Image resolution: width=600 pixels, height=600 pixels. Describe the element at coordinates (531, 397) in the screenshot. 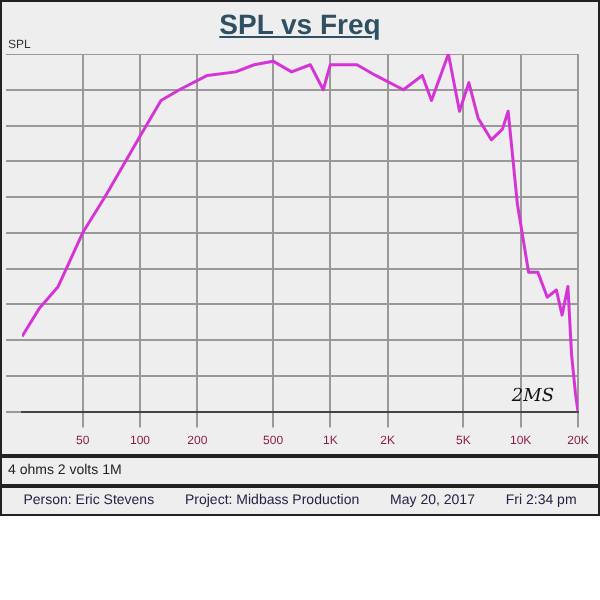

I see `annotation: 2MS` at that location.